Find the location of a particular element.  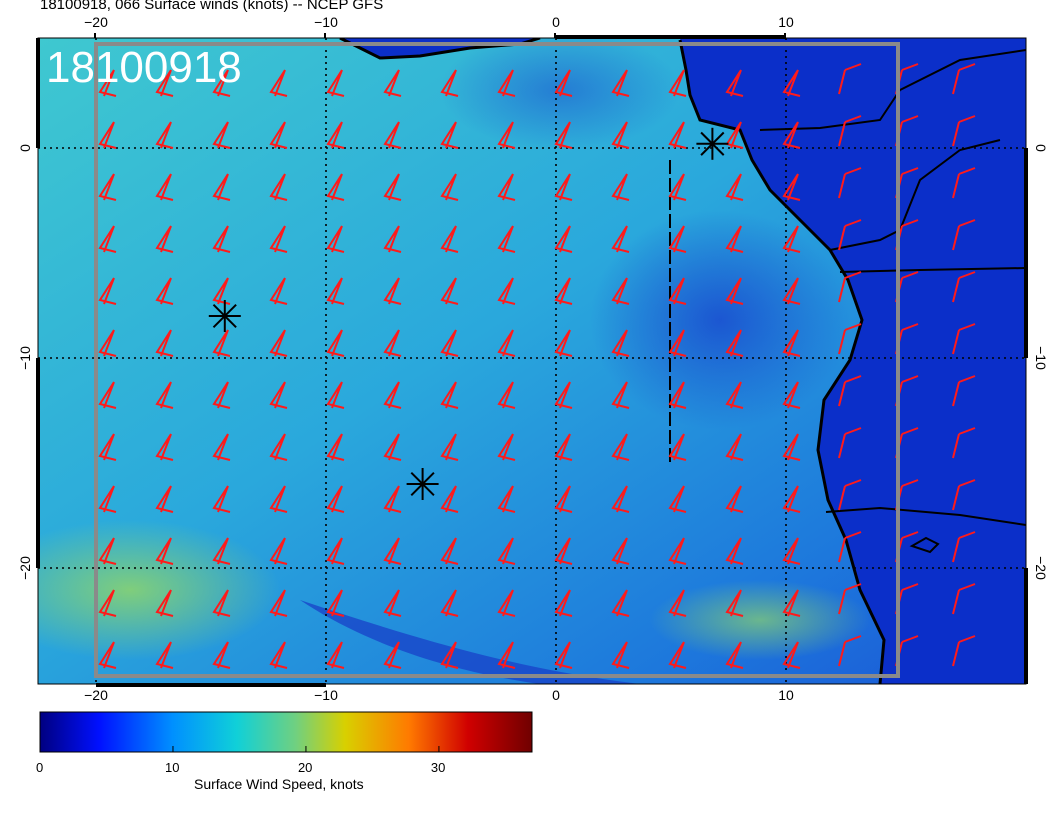

lat-tick-label-right: 0 is located at coordinates (1041, 148).